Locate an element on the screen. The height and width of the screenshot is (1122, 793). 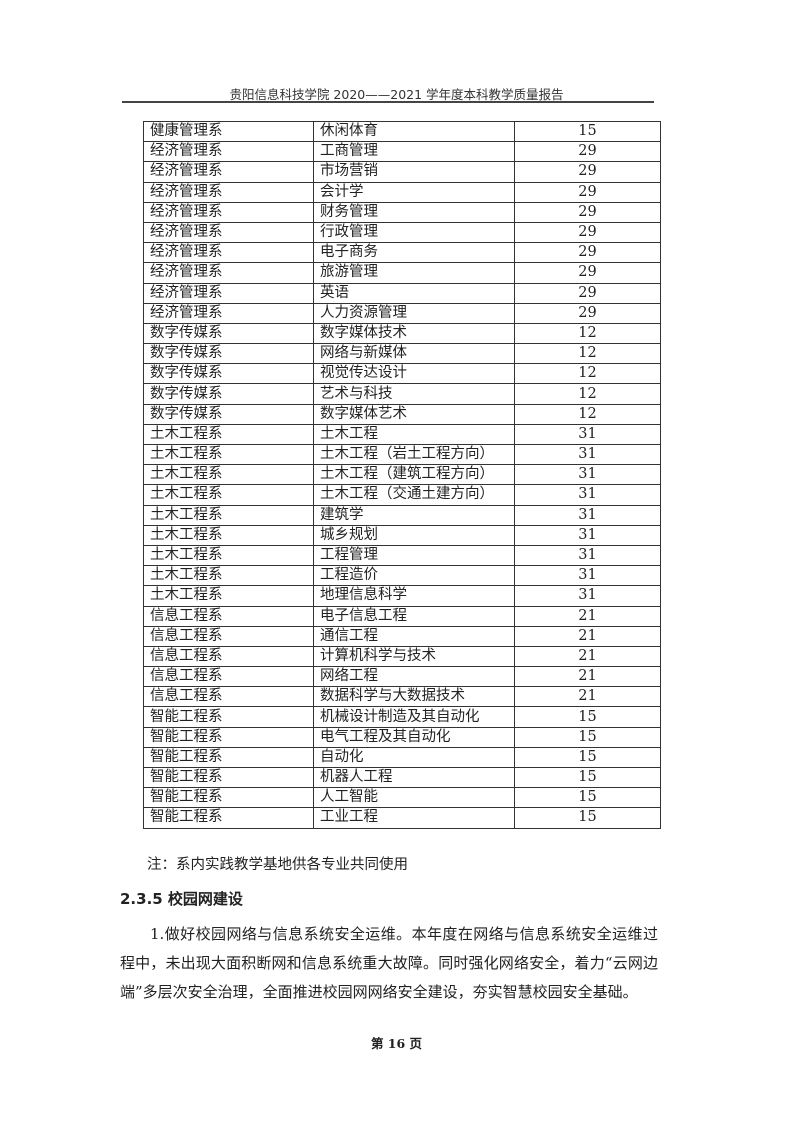
major-cell: 城乡规划 is located at coordinates (414, 535).